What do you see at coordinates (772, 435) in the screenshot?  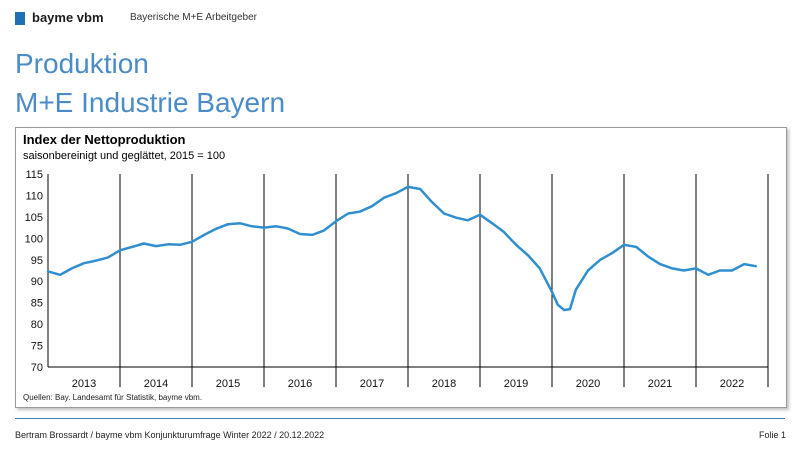 I see `footer-page-number: Folie 1` at bounding box center [772, 435].